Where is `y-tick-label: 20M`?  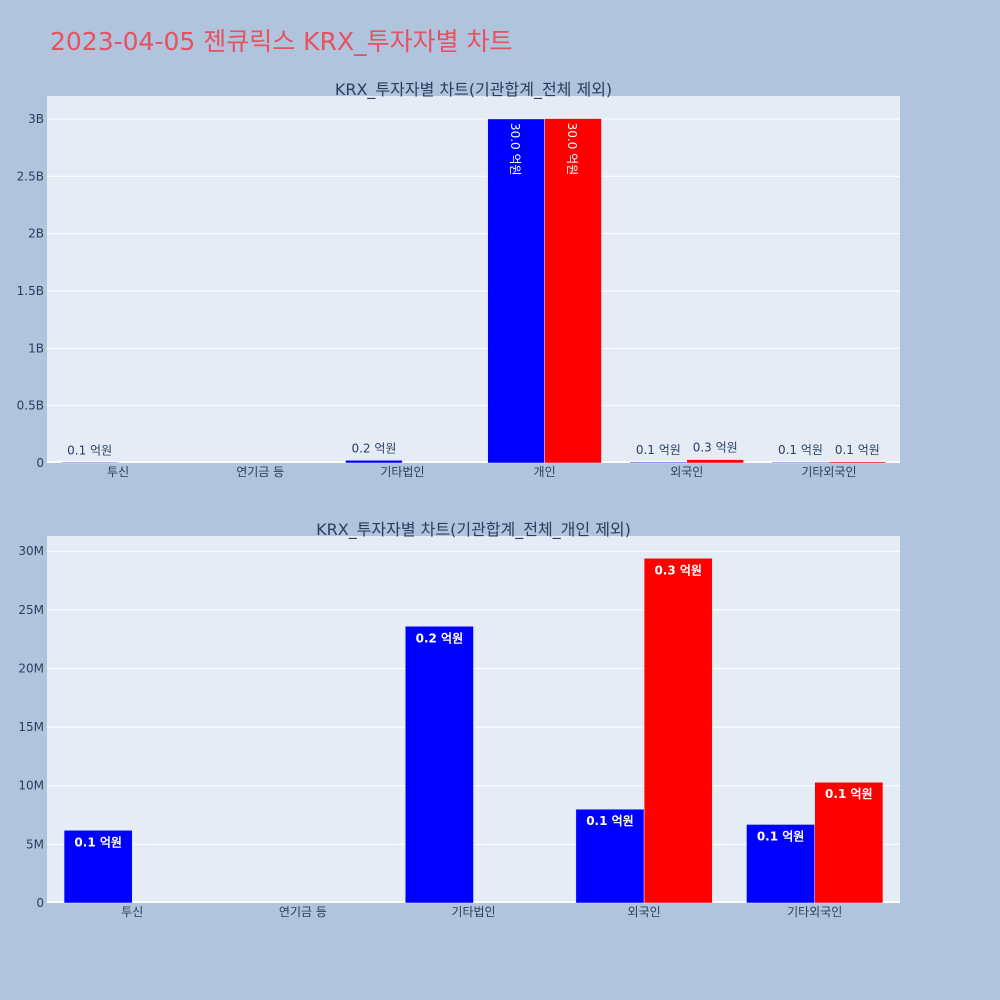
y-tick-label: 20M is located at coordinates (31, 668).